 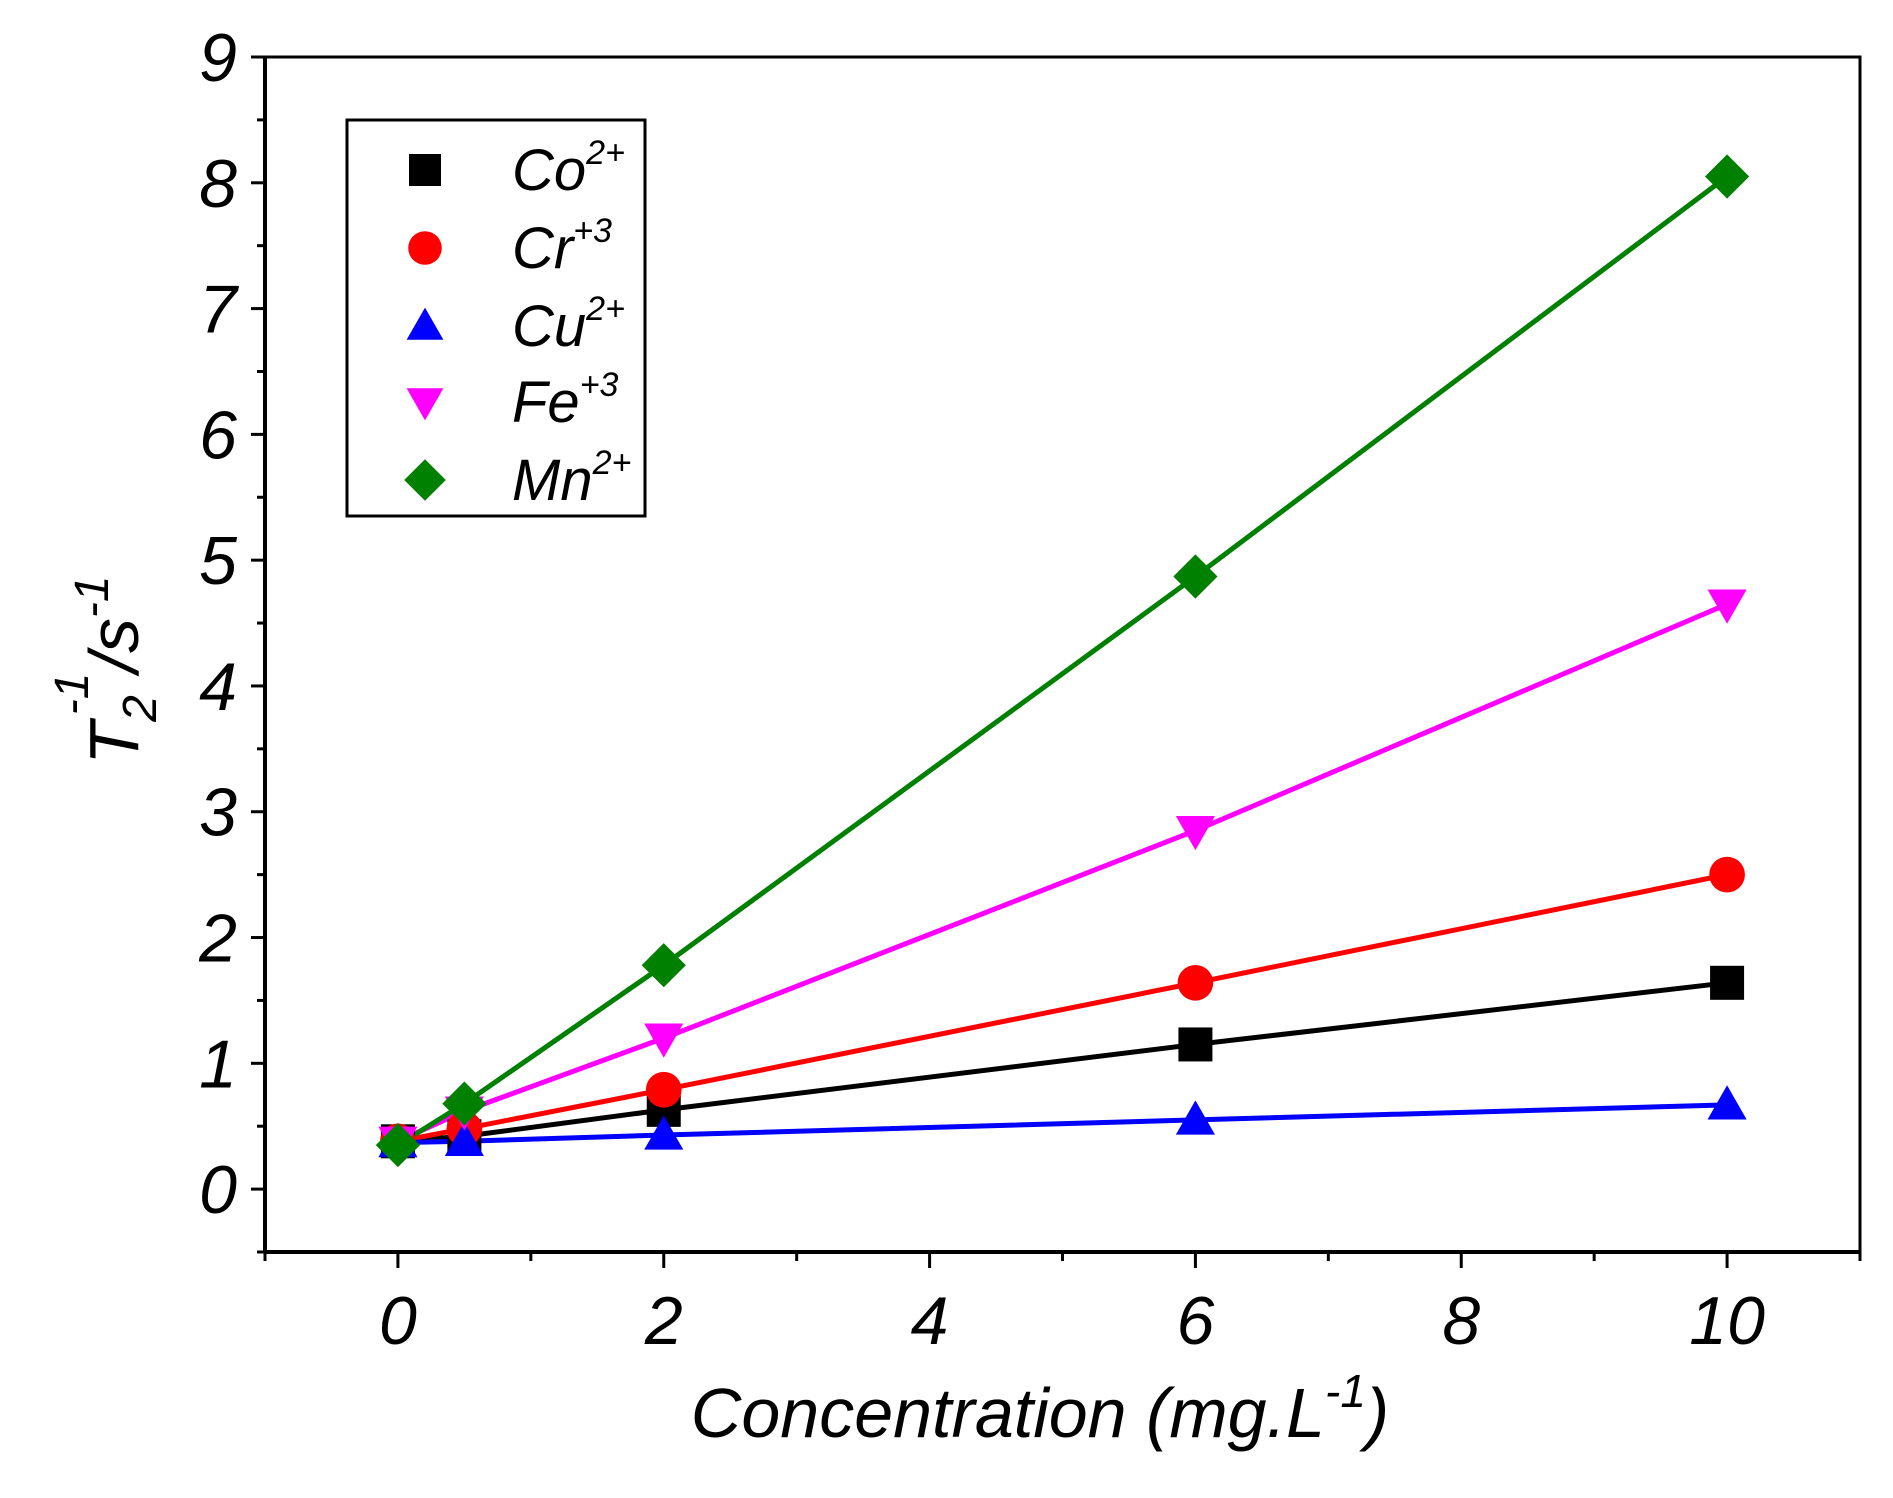 I want to click on legend-marker-co, so click(x=425, y=170).